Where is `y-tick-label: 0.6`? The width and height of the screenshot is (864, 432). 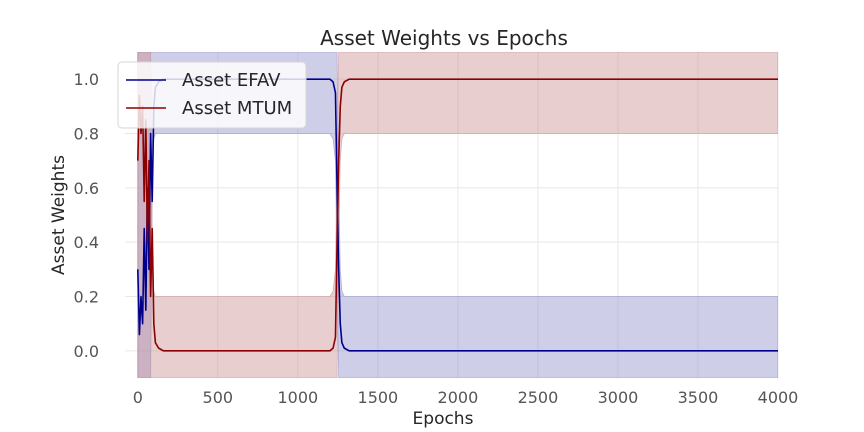 y-tick-label: 0.6 is located at coordinates (86, 188).